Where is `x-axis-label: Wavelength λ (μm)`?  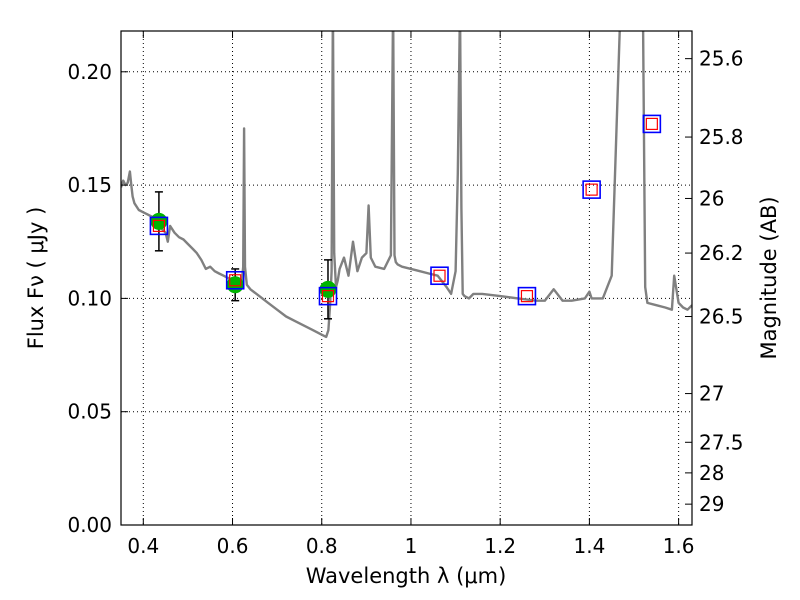 x-axis-label: Wavelength λ (μm) is located at coordinates (406, 576).